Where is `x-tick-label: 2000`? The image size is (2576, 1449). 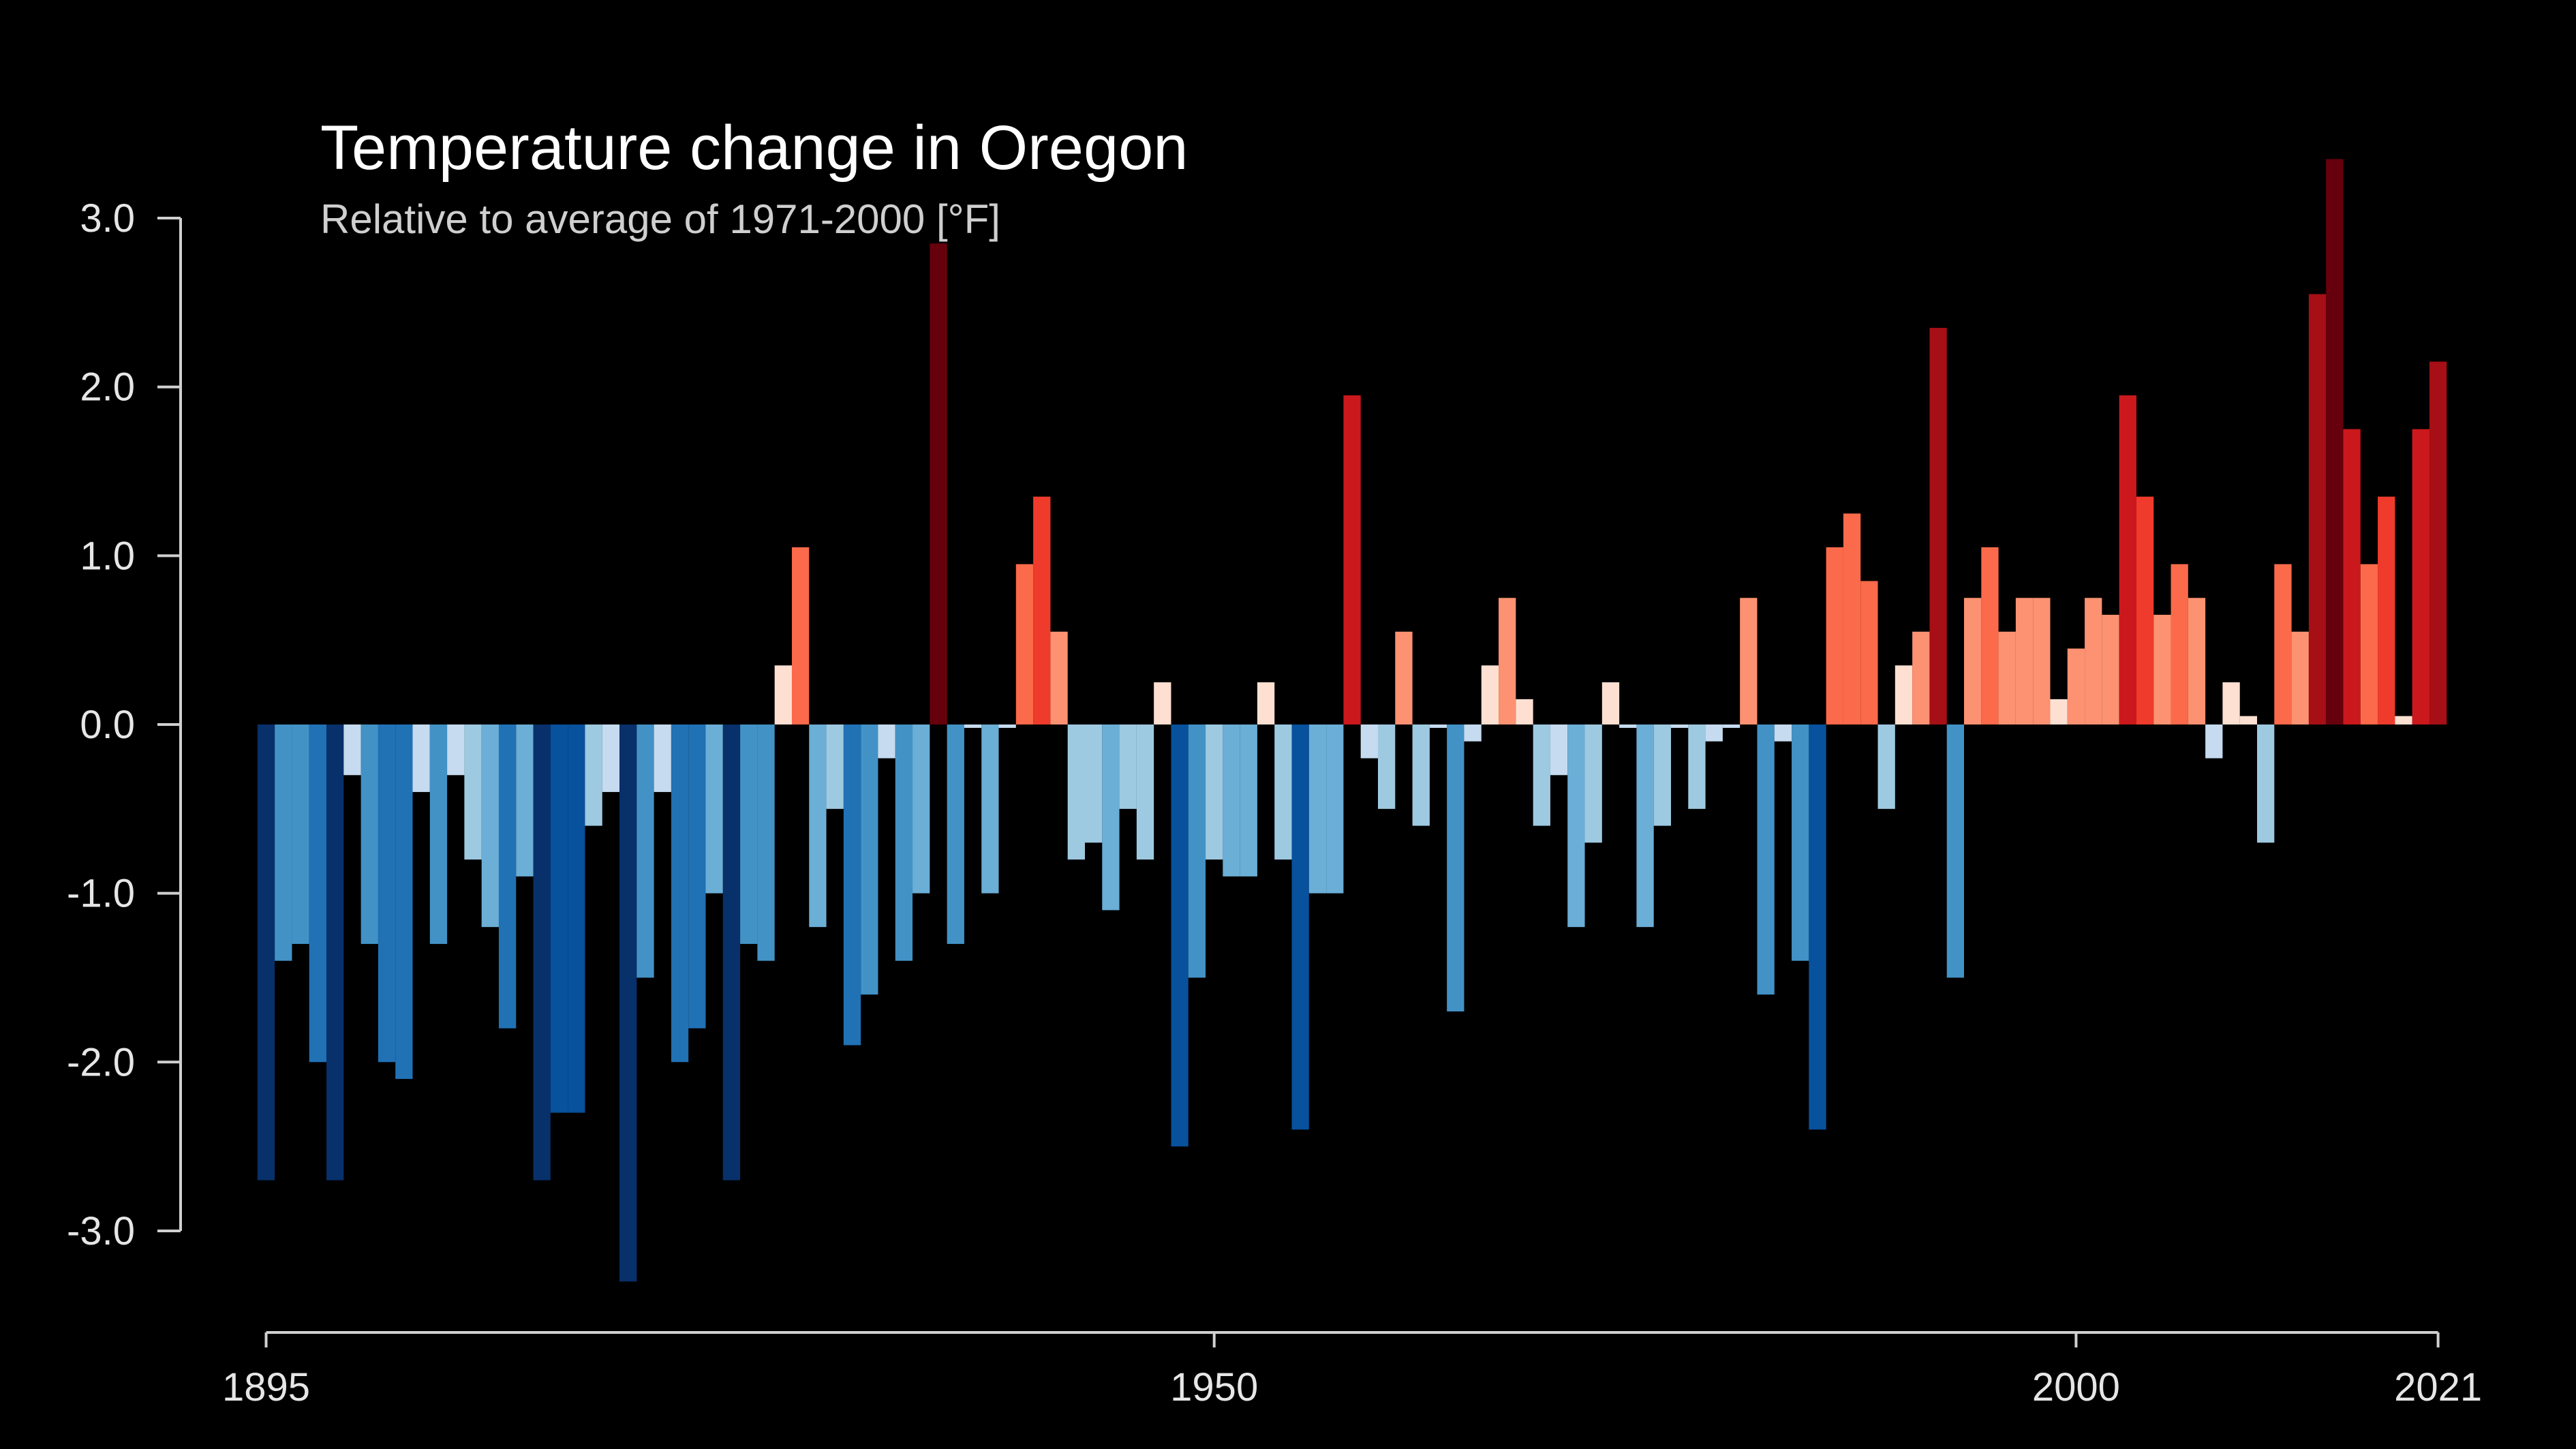 x-tick-label: 2000 is located at coordinates (2076, 1387).